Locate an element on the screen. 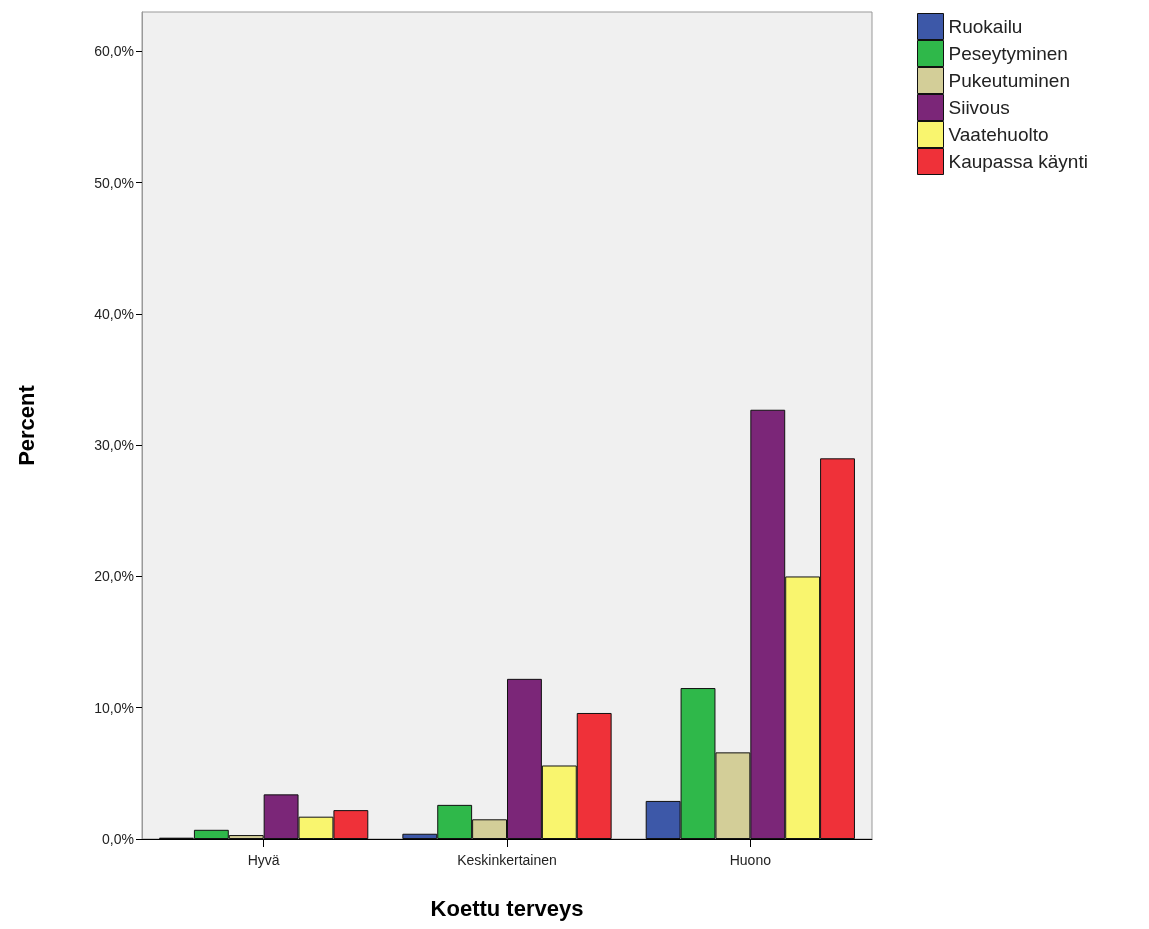 Image resolution: width=1149 pixels, height=929 pixels. legend-label: Ruokailu is located at coordinates (985, 26).